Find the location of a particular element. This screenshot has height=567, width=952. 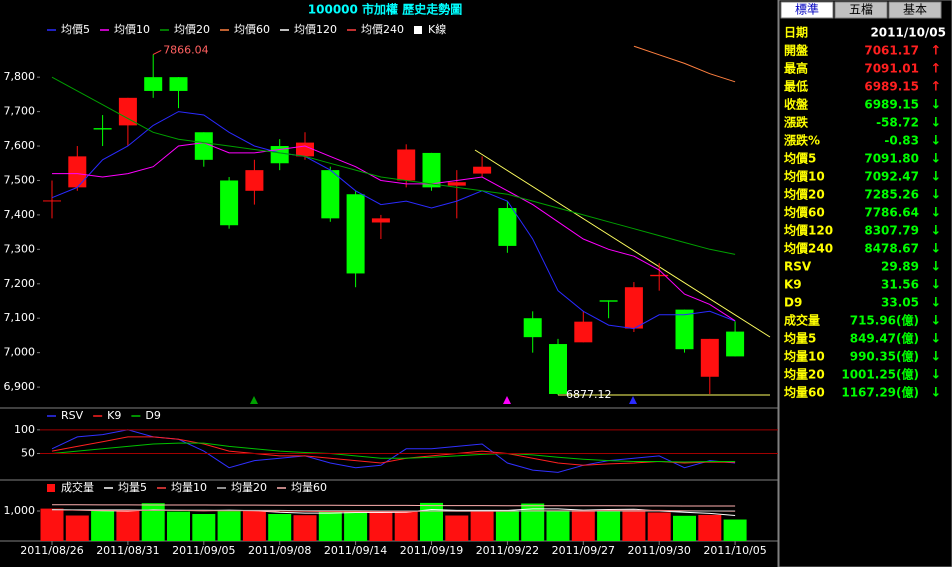

field-value: 7091.01 is located at coordinates (891, 69).